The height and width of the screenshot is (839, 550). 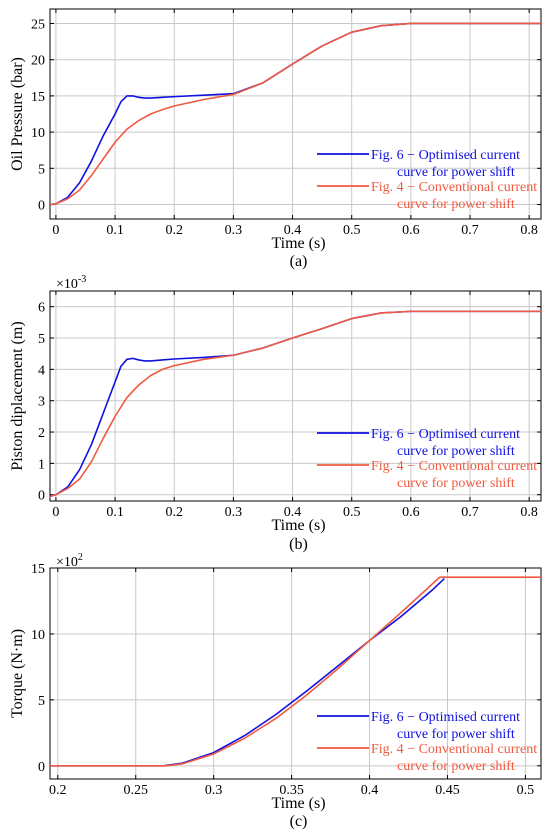 What do you see at coordinates (38, 61) in the screenshot?
I see `y-tick-label: 20` at bounding box center [38, 61].